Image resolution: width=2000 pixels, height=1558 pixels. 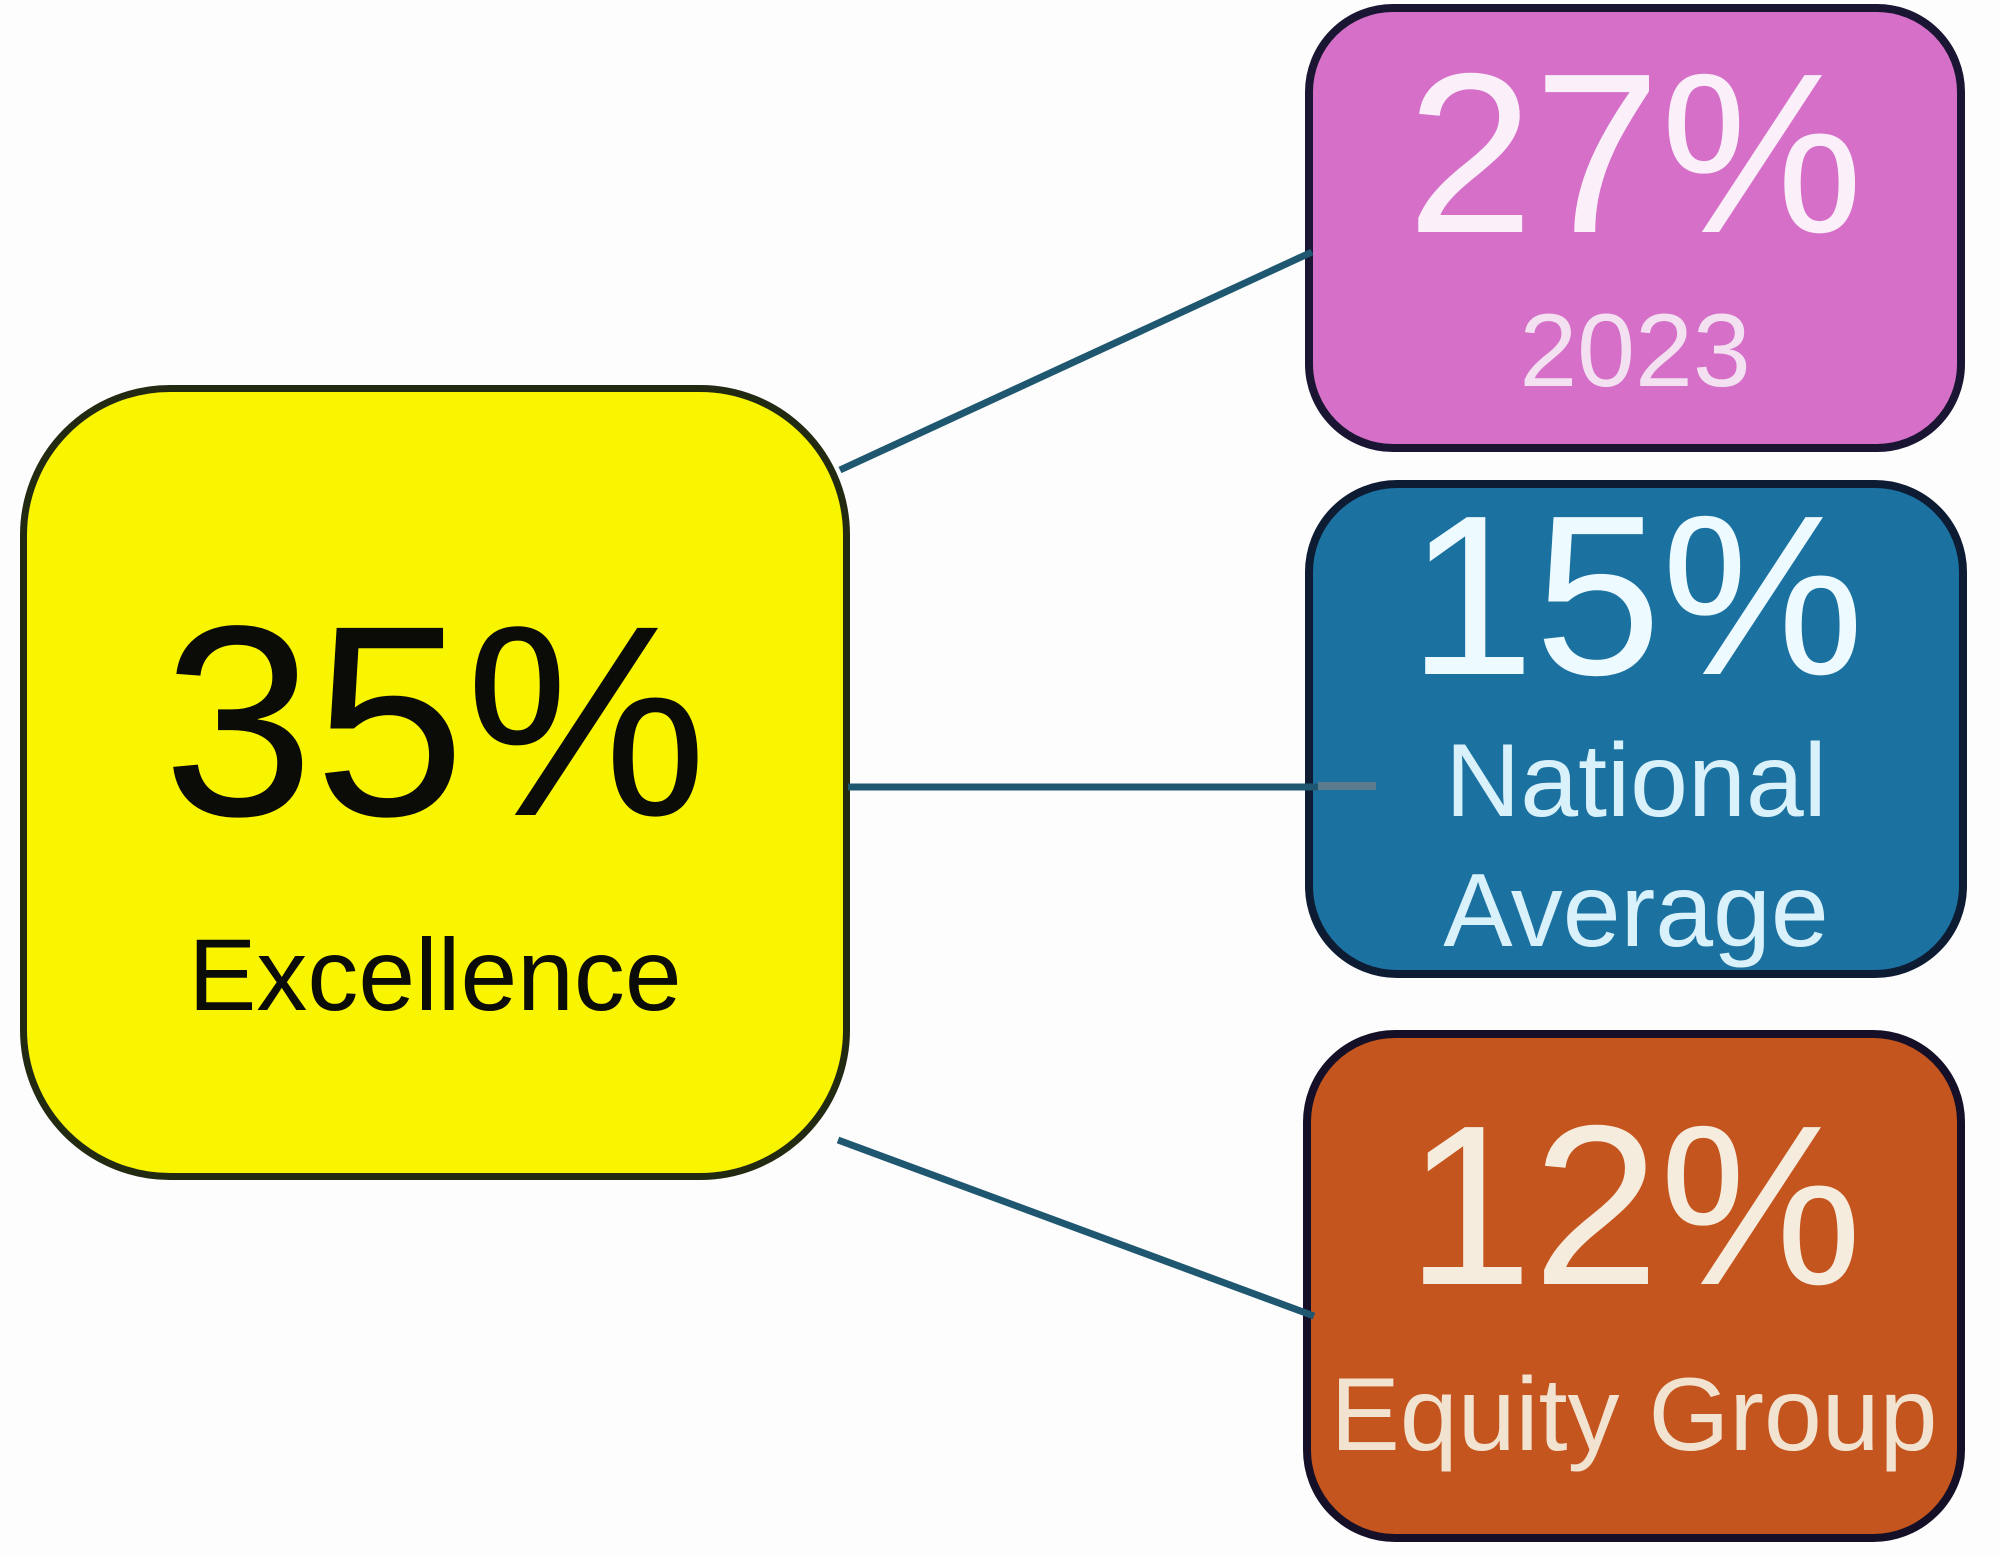 I want to click on national-average-label-line2: Average, so click(x=1636, y=911).